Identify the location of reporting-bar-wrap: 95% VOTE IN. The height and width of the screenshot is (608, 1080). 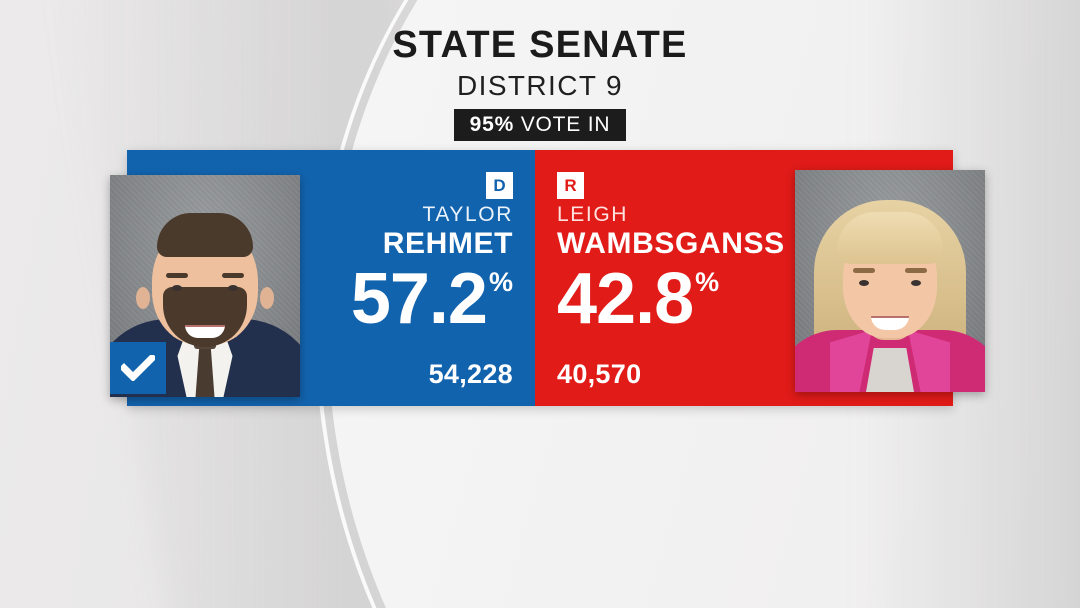
(540, 124).